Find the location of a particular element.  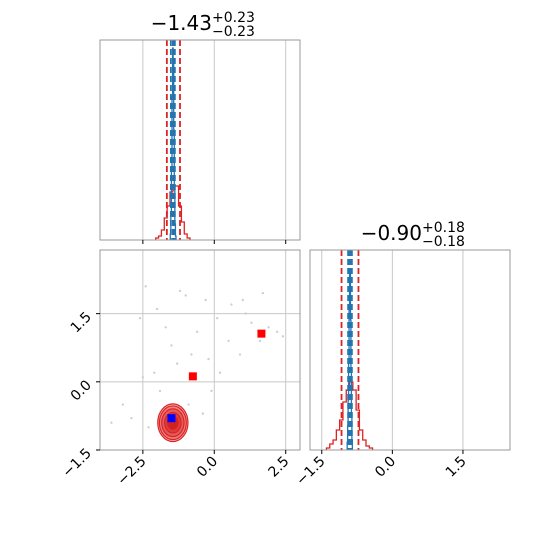

joint-y-tick-label: 0.0 is located at coordinates (81, 390).